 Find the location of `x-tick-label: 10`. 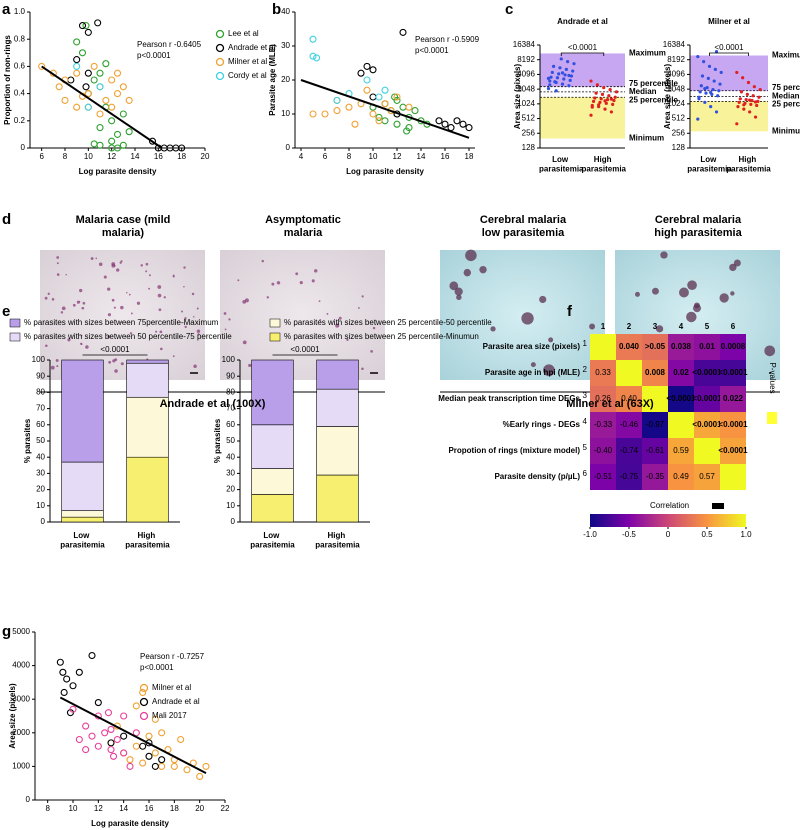

x-tick-label: 10 is located at coordinates (373, 156).